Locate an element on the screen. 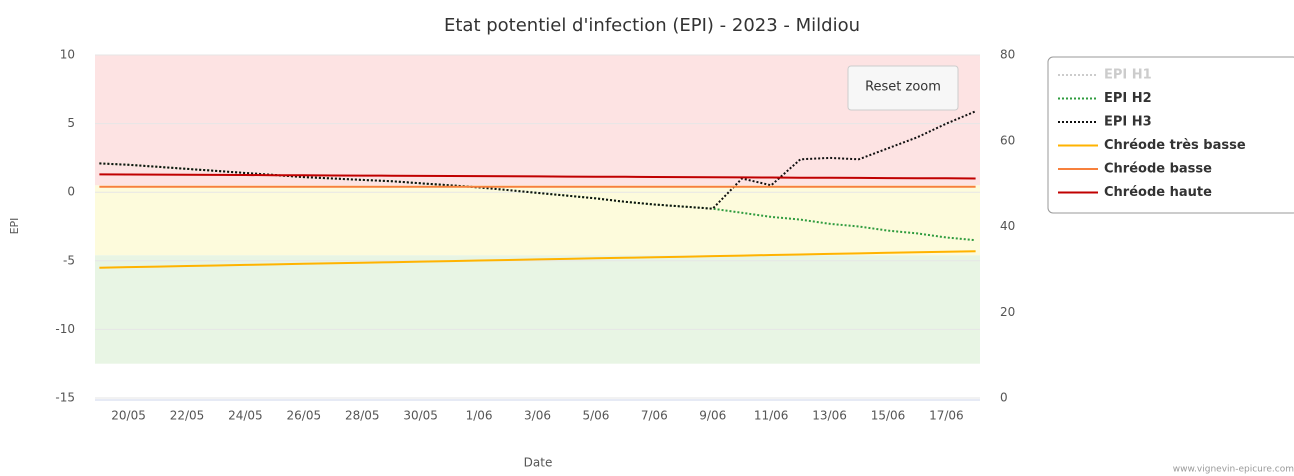 This screenshot has width=1294, height=476. legend-label: EPI H3 is located at coordinates (1128, 122).